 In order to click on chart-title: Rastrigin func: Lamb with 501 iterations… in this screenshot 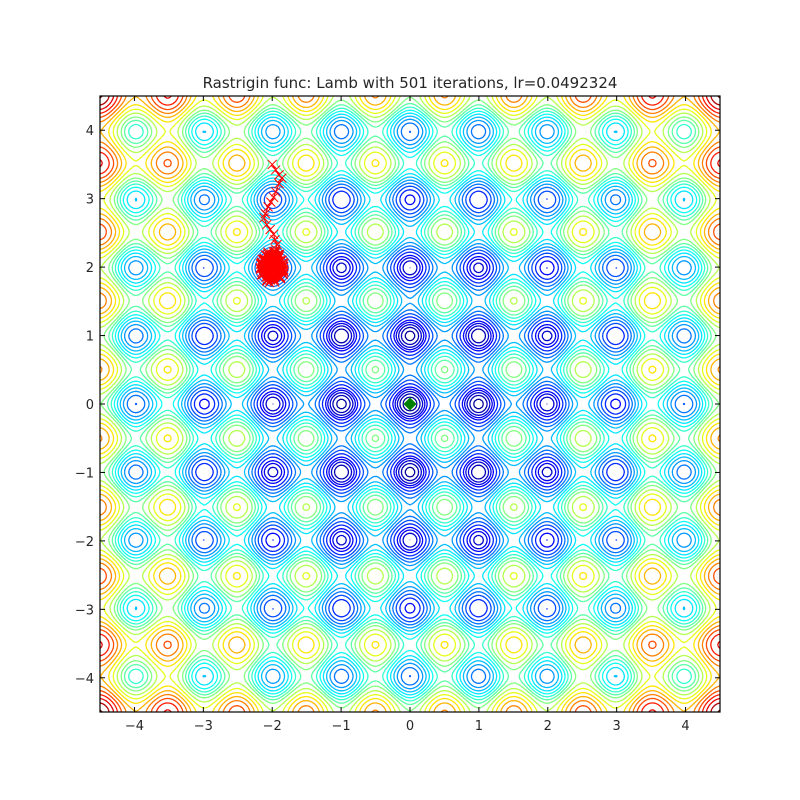, I will do `click(410, 83)`.